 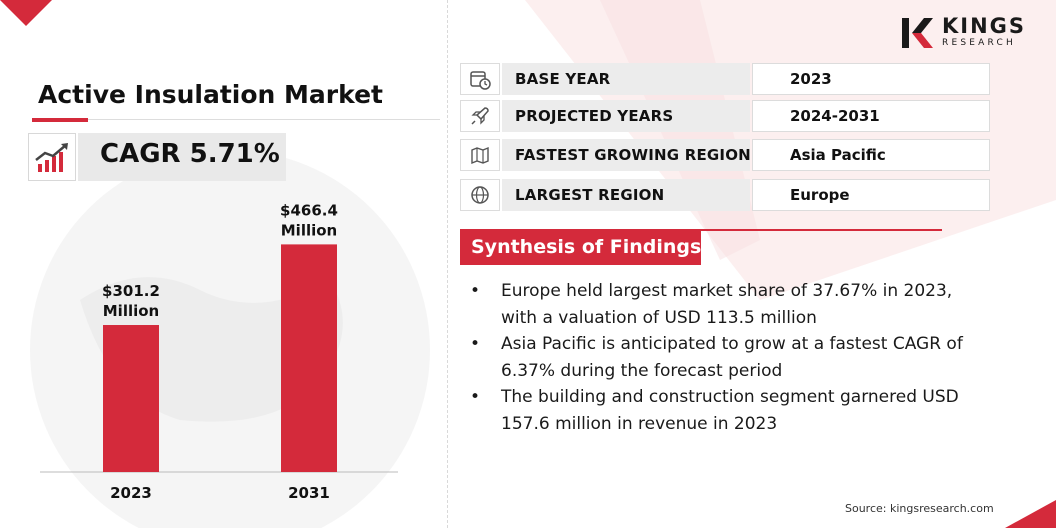 I want to click on region-map-icon, so click(x=480, y=155).